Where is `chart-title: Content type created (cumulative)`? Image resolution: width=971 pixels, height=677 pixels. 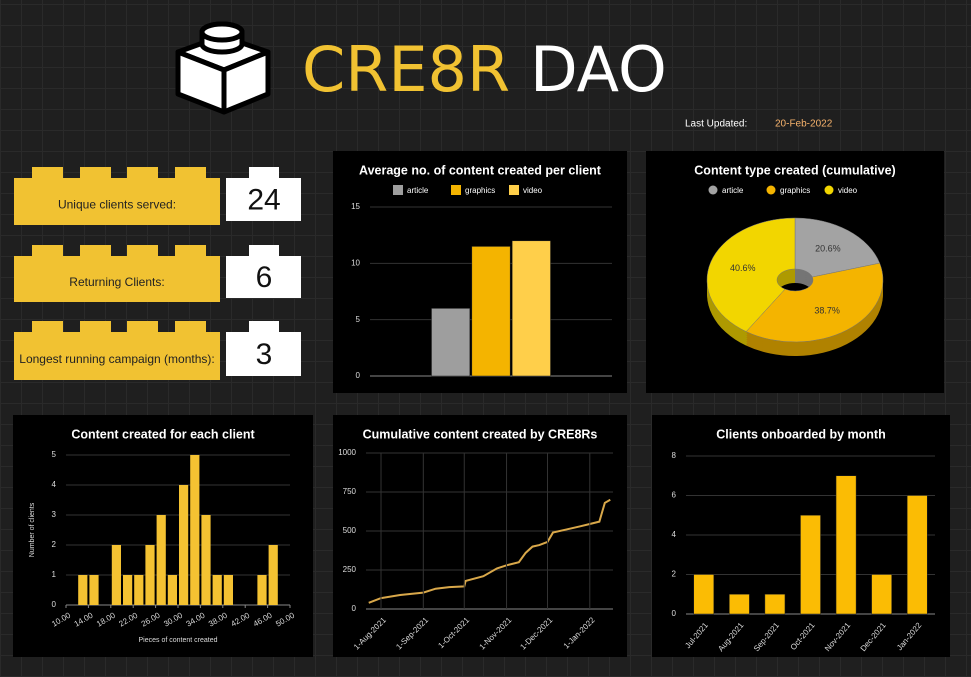 chart-title: Content type created (cumulative) is located at coordinates (794, 170).